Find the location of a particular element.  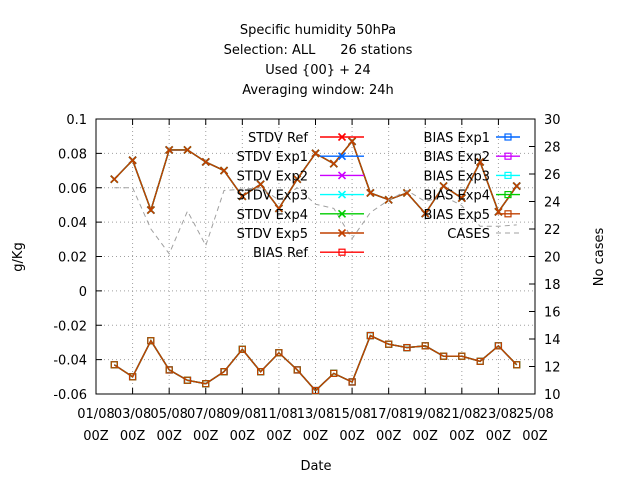

legend-item: STDV Exp1 is located at coordinates (300, 157).